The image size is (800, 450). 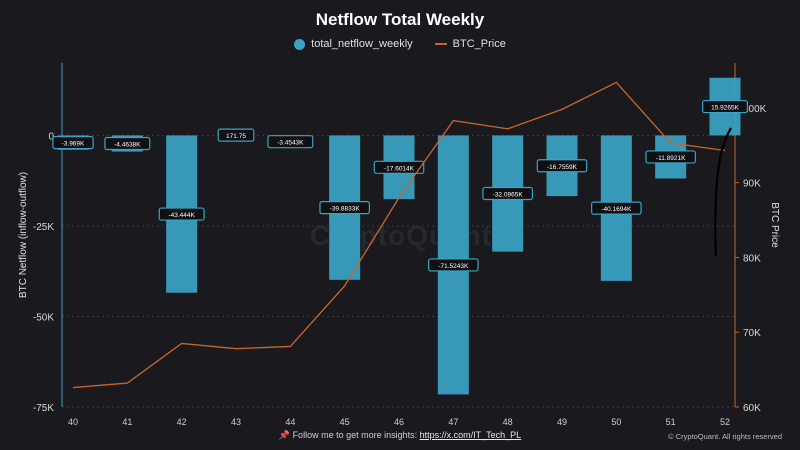 I want to click on x-tick-label: 48, so click(x=508, y=422).